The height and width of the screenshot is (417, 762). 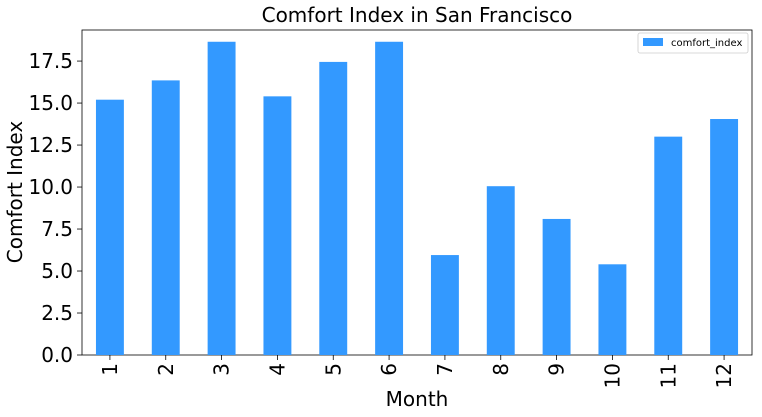 What do you see at coordinates (724, 375) in the screenshot?
I see `x-tick-label-12: 12` at bounding box center [724, 375].